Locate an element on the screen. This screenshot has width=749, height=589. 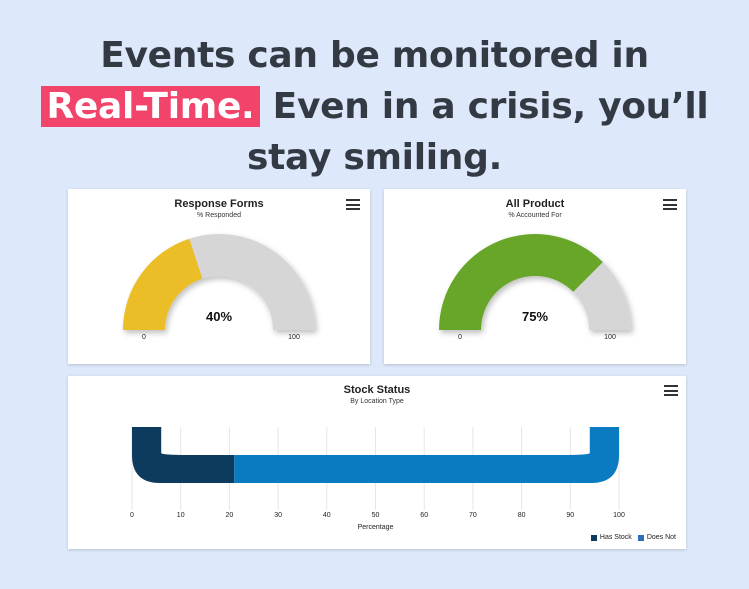
legend-item-has-stock: Has Stock is located at coordinates (611, 537).